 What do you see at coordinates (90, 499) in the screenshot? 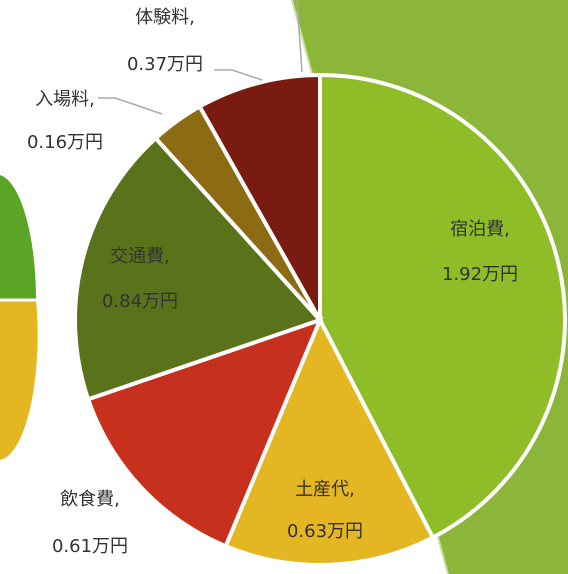
I see `slice-label: 飲食費,` at bounding box center [90, 499].